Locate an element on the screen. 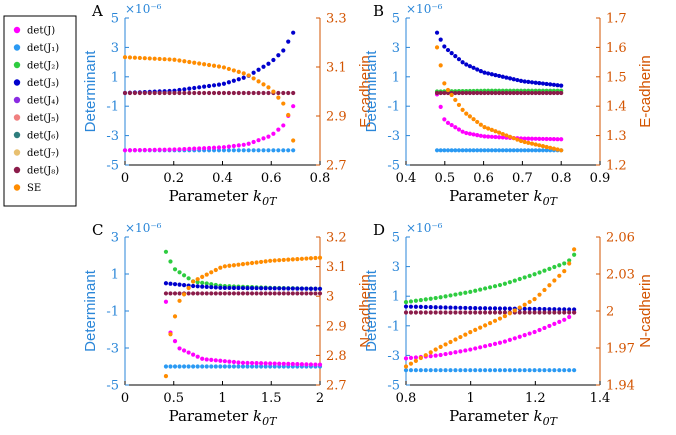  x-tick-label: 0.5 is located at coordinates (444, 178).